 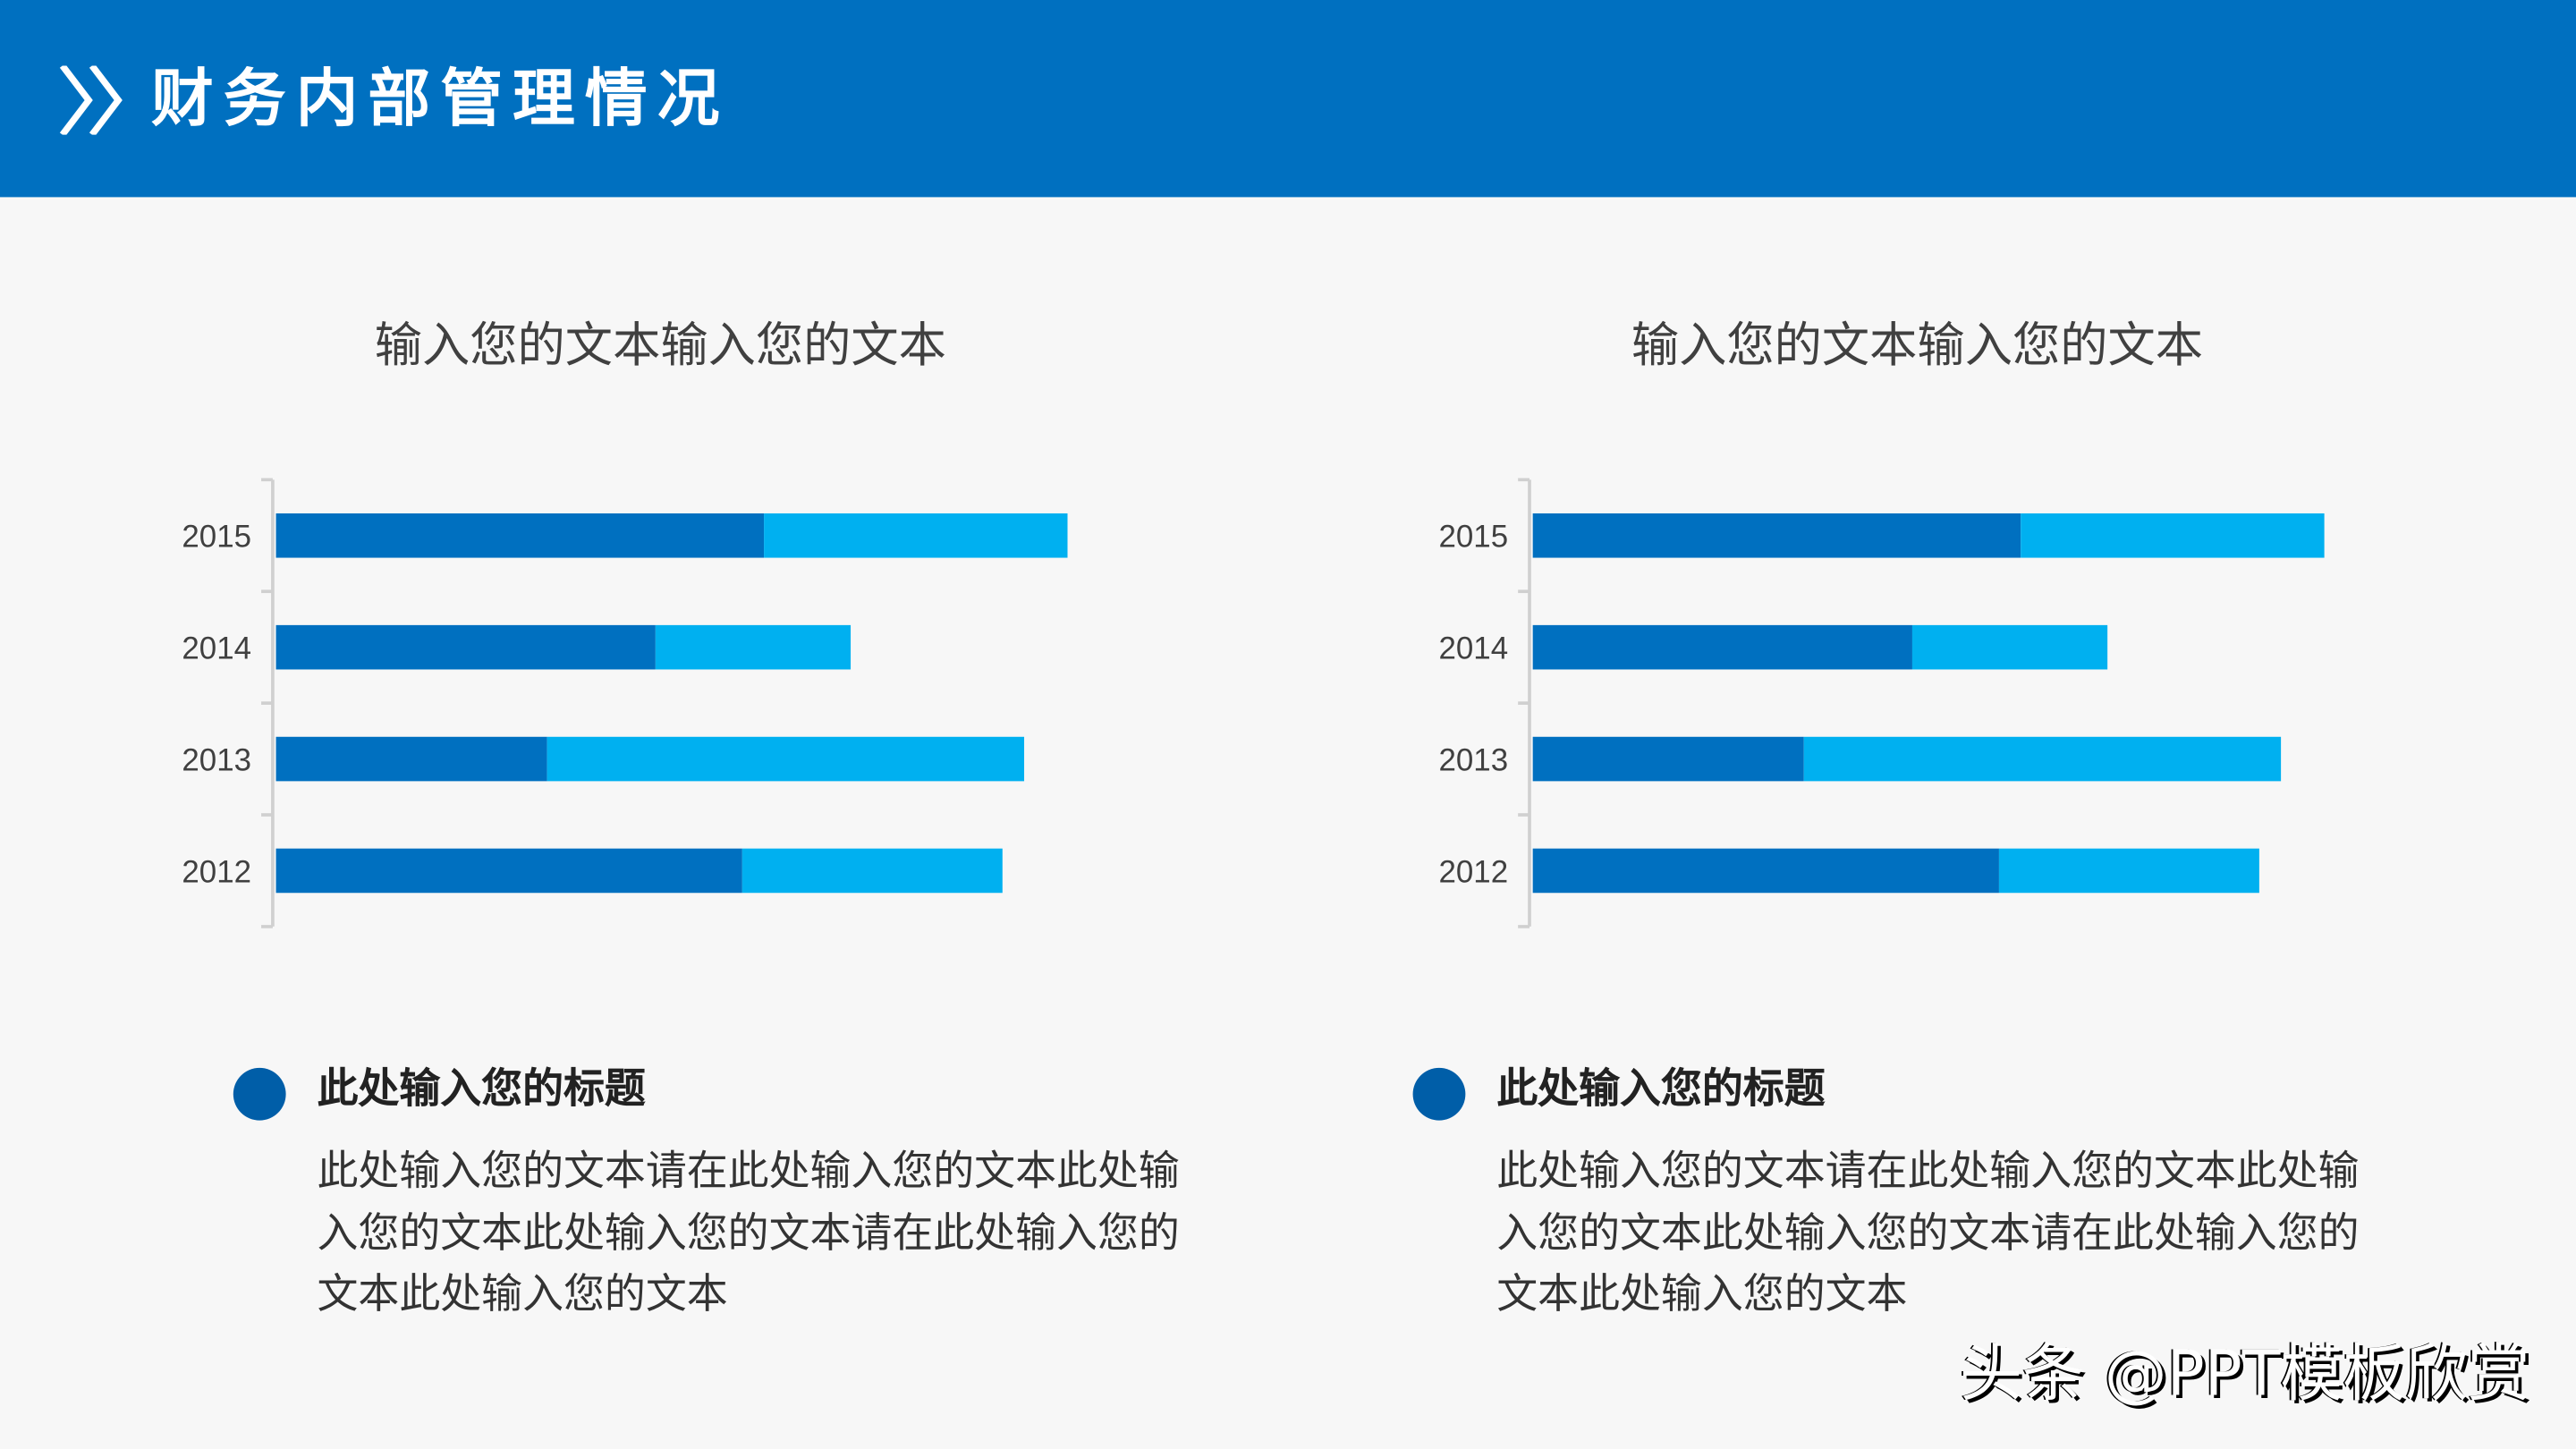 What do you see at coordinates (1288, 99) in the screenshot?
I see `header-bar: 财务内部管理情况` at bounding box center [1288, 99].